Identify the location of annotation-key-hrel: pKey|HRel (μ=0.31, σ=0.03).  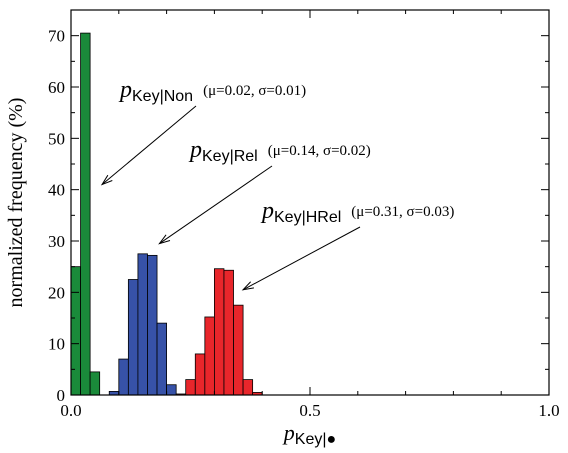
(357, 212).